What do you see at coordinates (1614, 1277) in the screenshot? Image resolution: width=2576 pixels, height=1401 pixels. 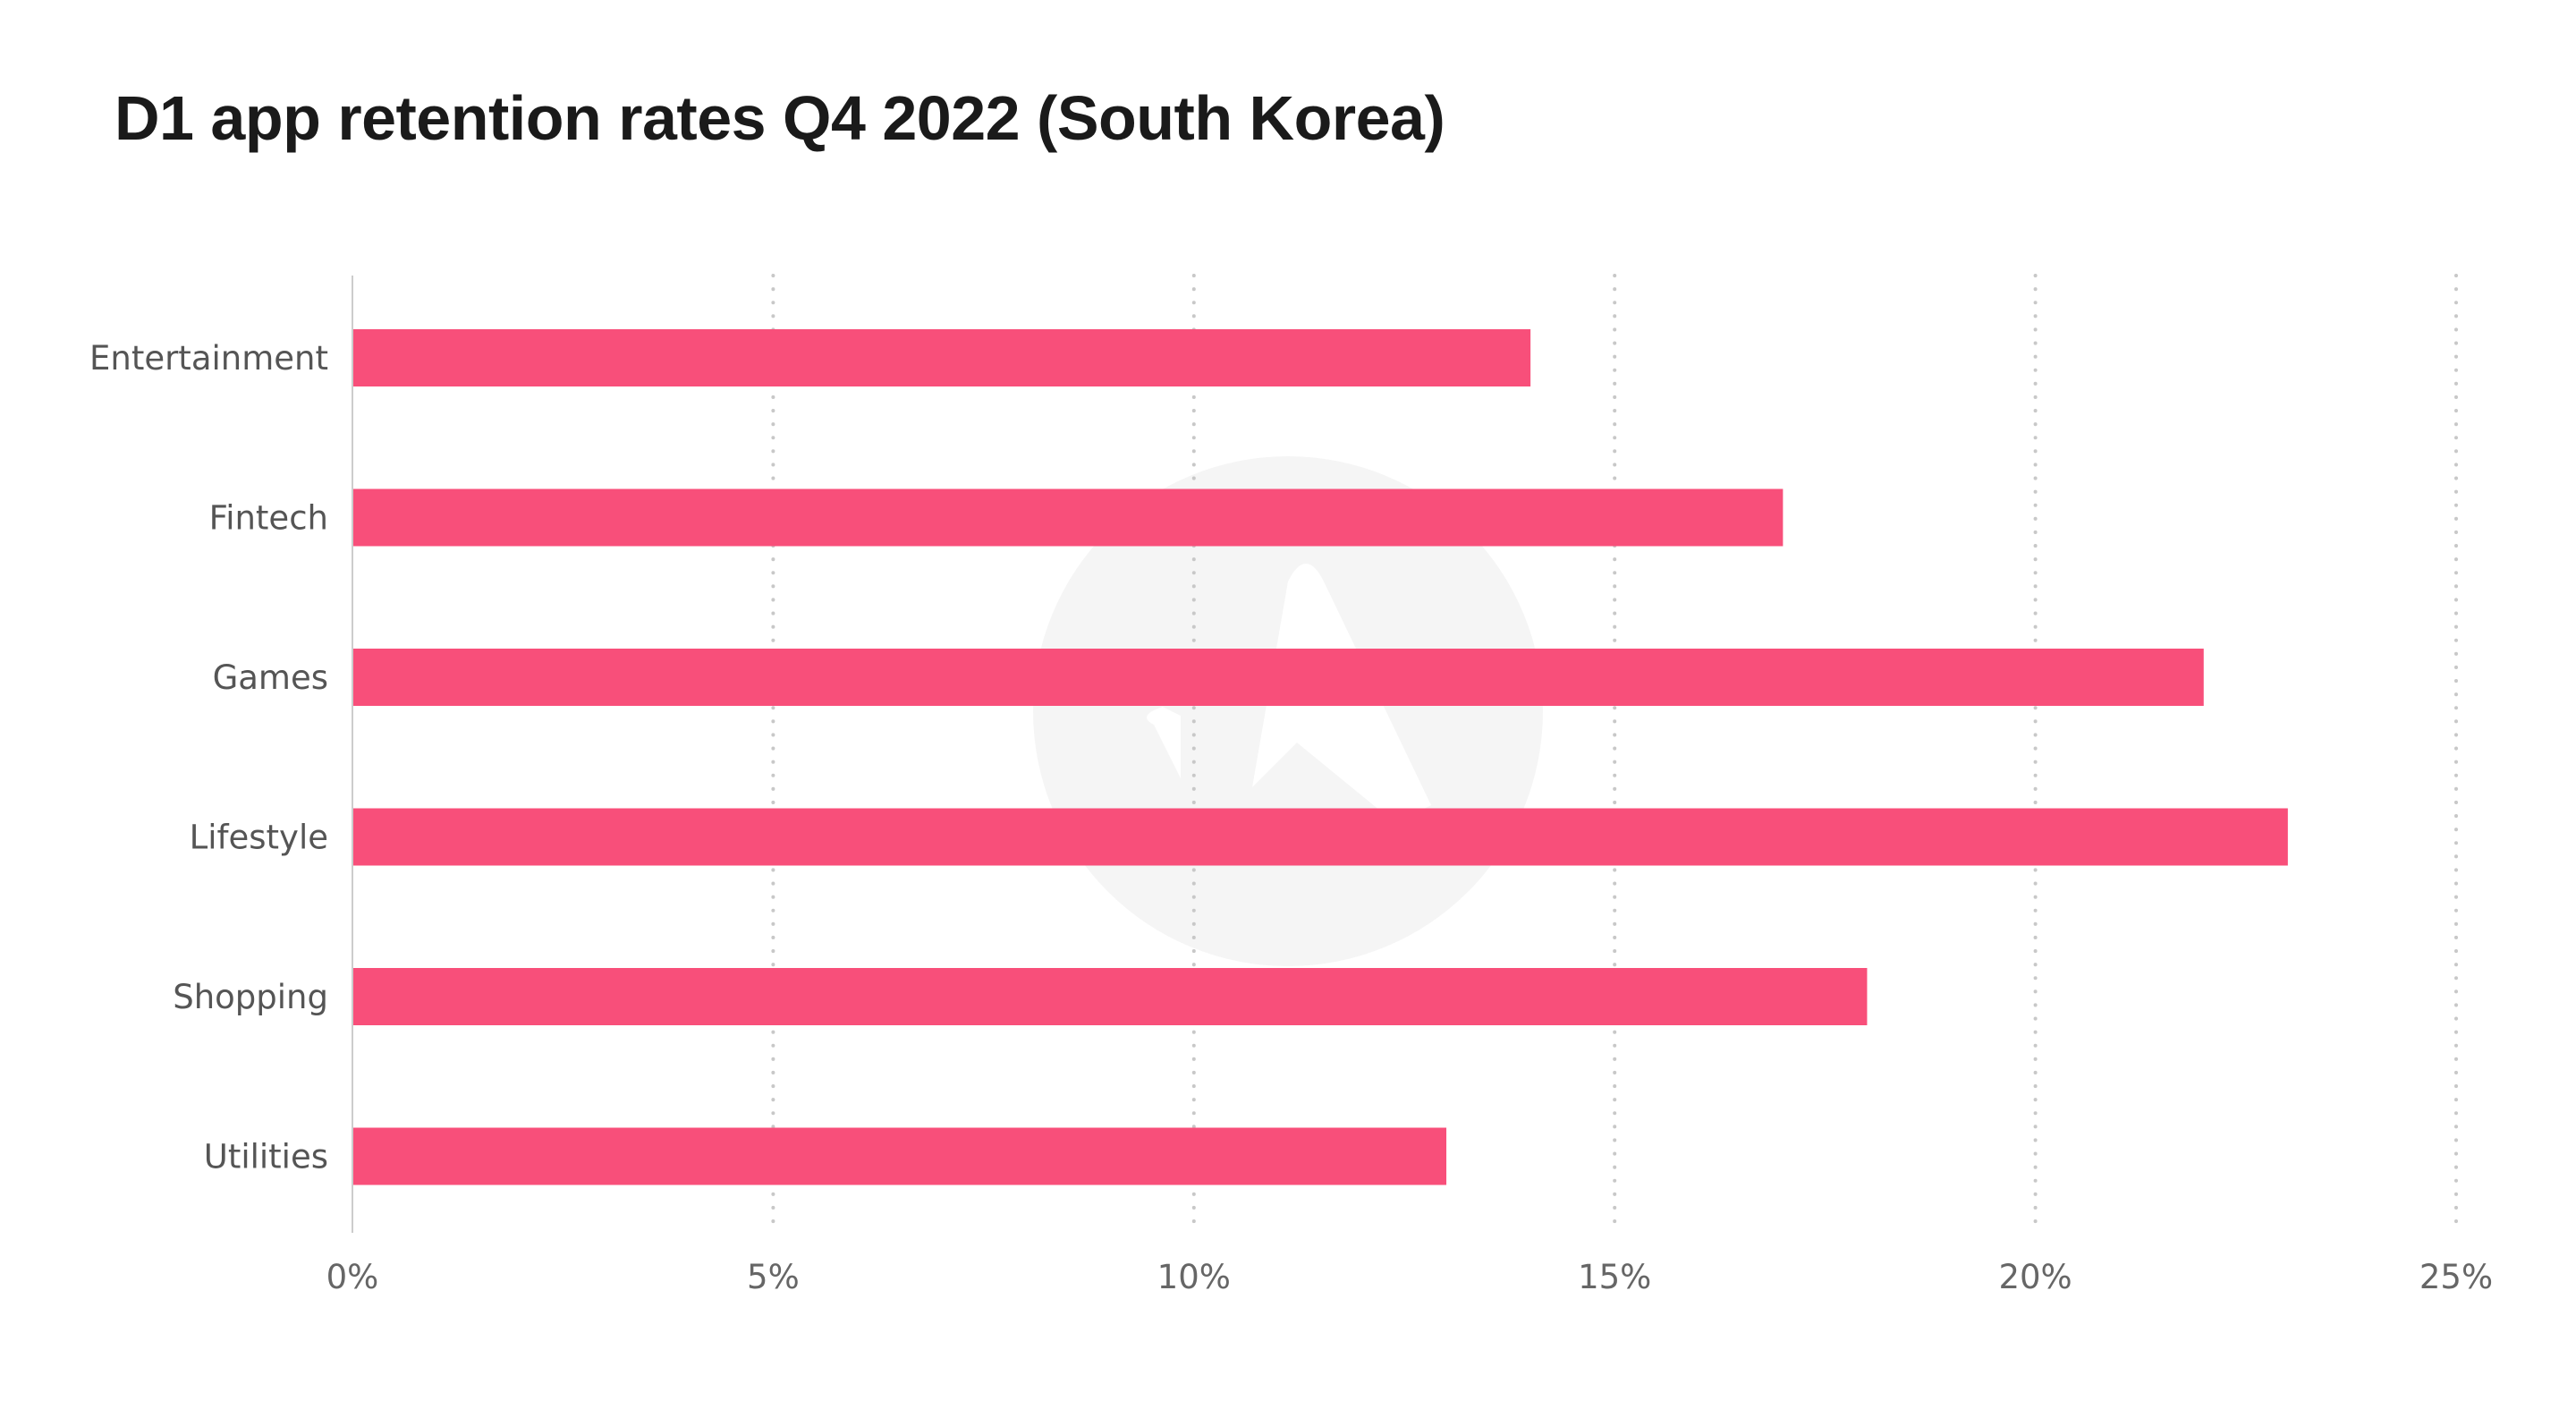 I see `x-tick-label: 15%` at bounding box center [1614, 1277].